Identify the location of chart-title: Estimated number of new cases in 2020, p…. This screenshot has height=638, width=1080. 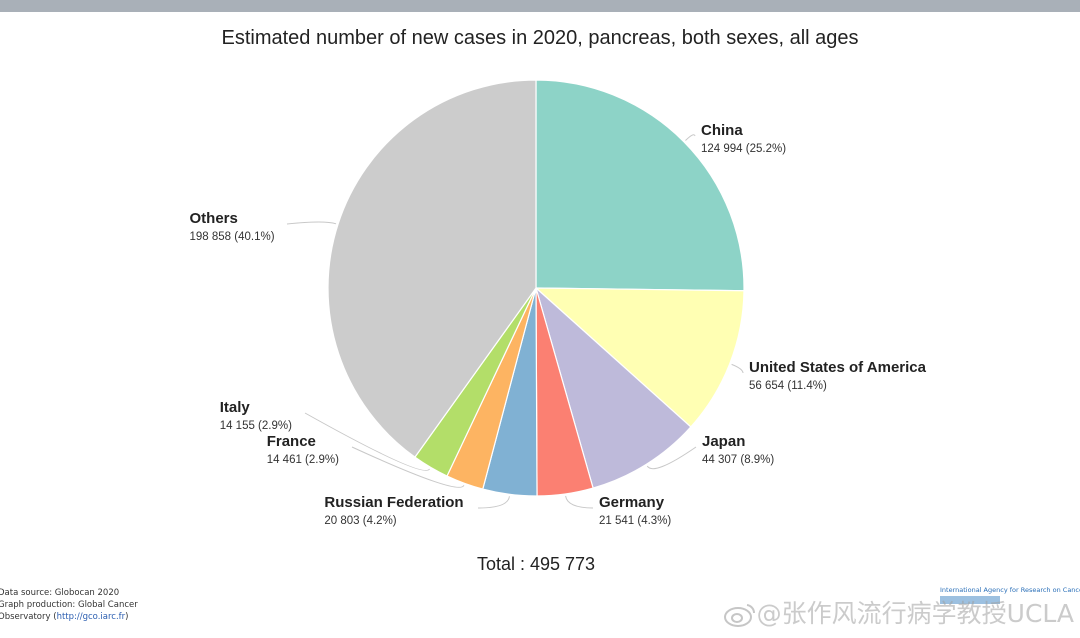
(540, 38).